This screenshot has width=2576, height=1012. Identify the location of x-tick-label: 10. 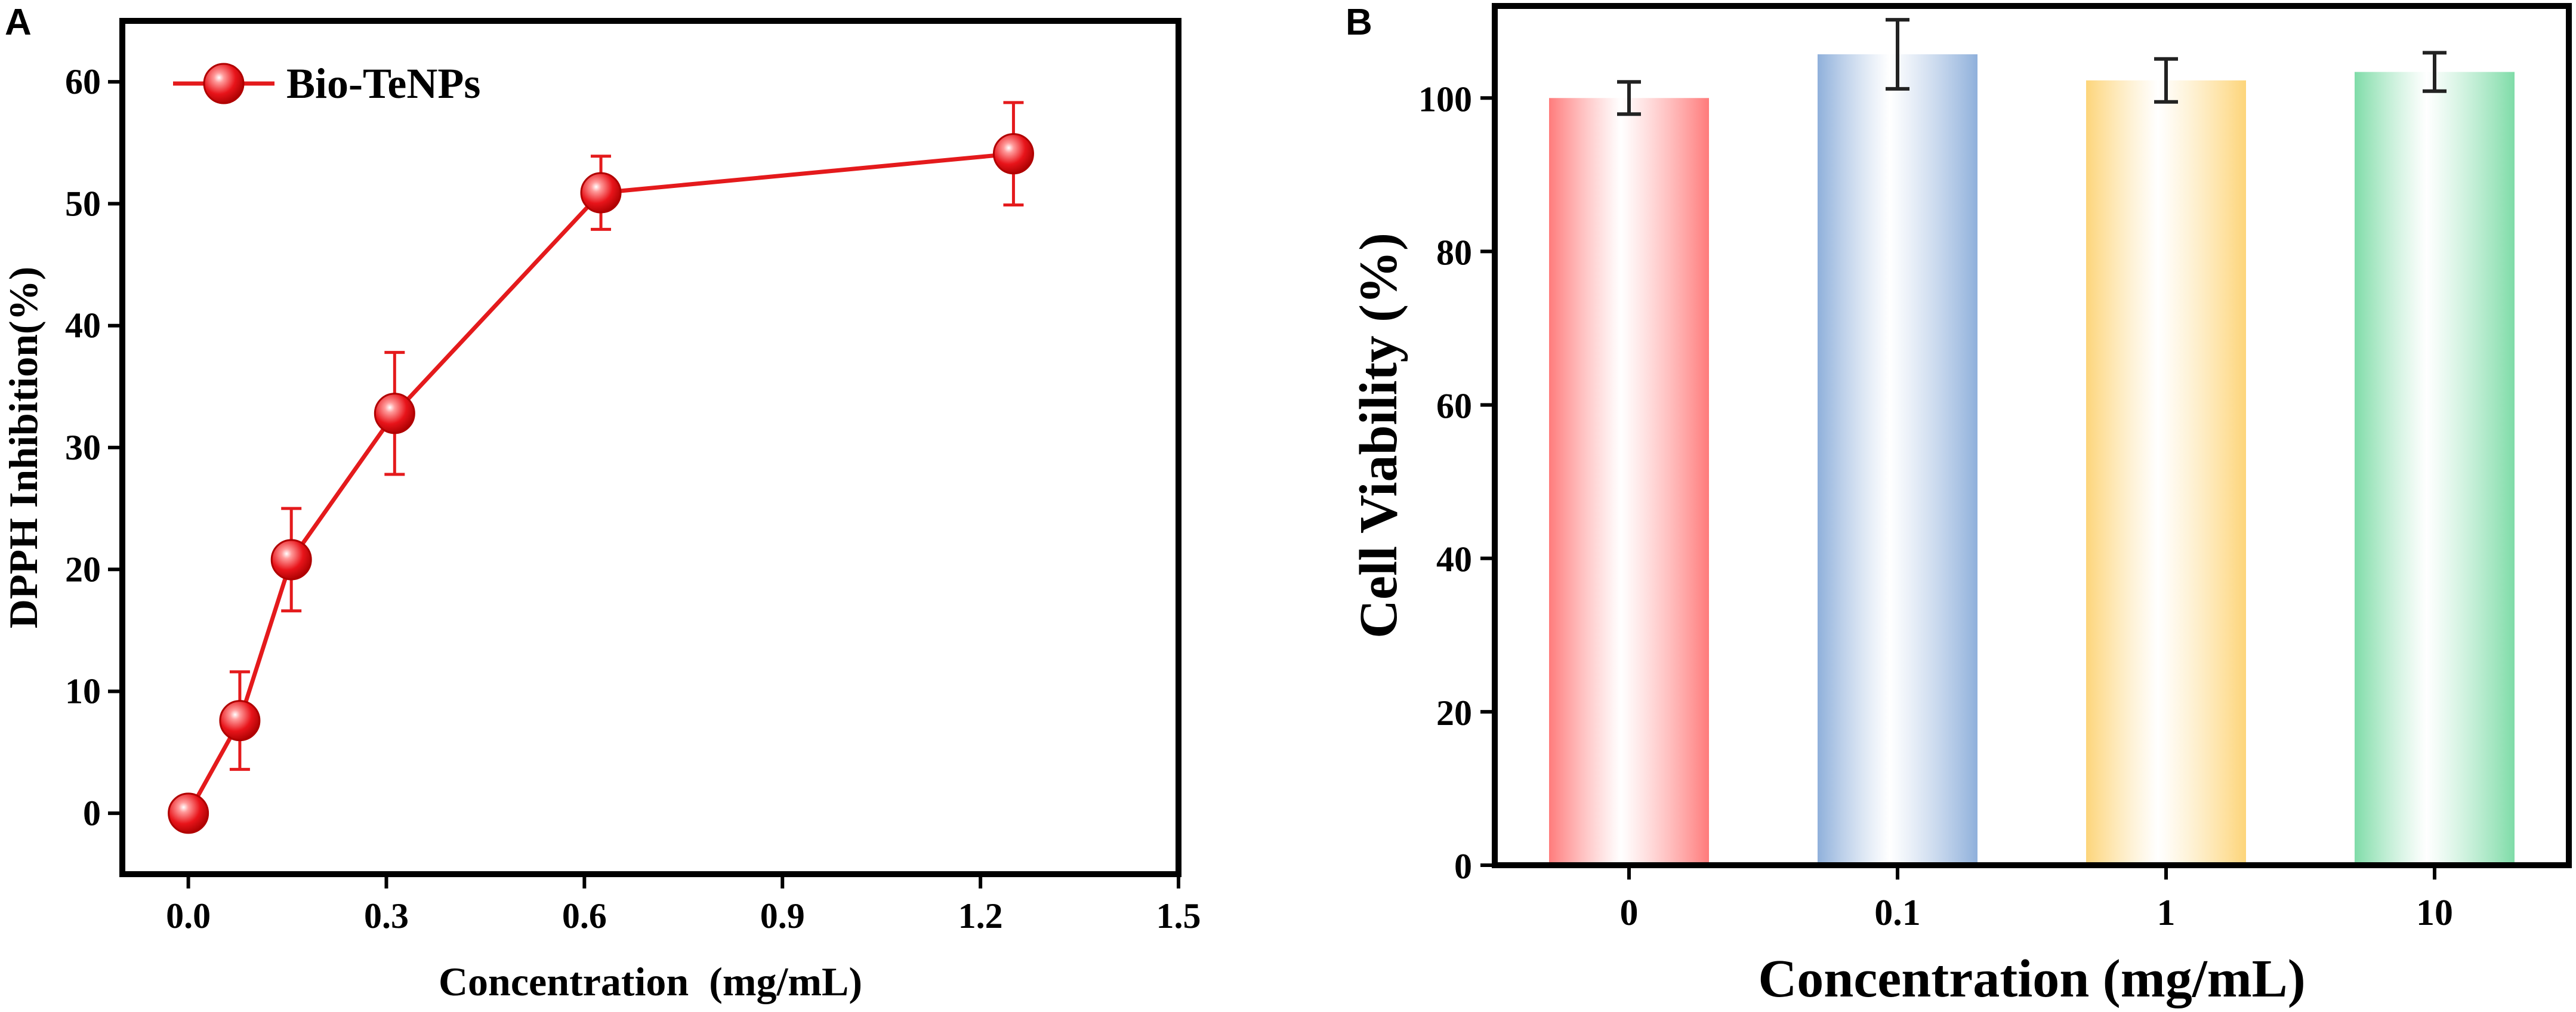
(2435, 913).